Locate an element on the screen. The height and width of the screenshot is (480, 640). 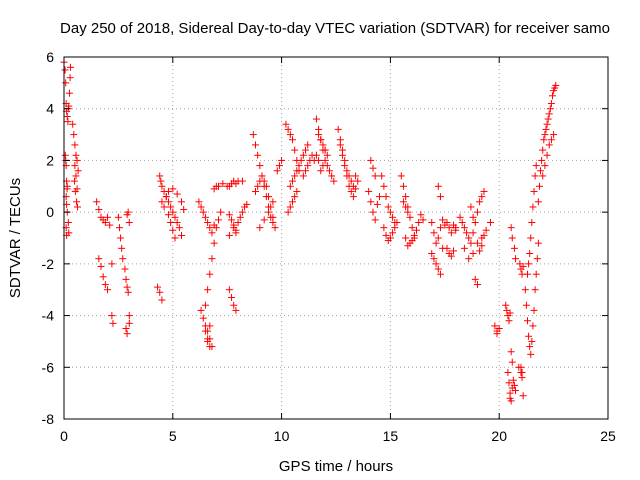
y-axis-label: SDTVAR / TECUs is located at coordinates (15, 238).